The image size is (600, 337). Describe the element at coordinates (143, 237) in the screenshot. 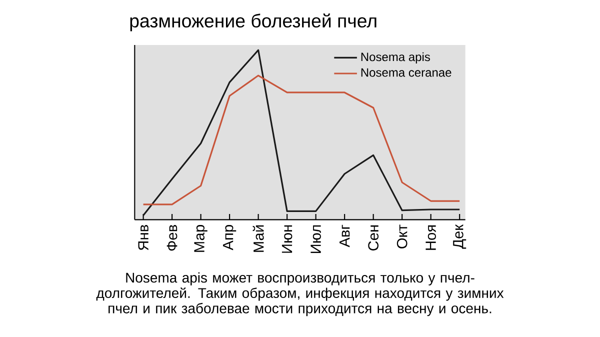

I see `x-tick-label: Янв` at that location.